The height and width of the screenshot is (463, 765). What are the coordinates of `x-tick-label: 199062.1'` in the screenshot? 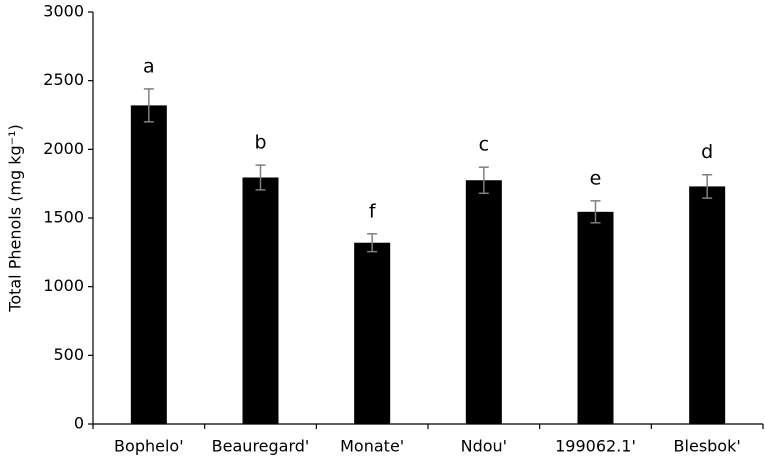 It's located at (595, 446).